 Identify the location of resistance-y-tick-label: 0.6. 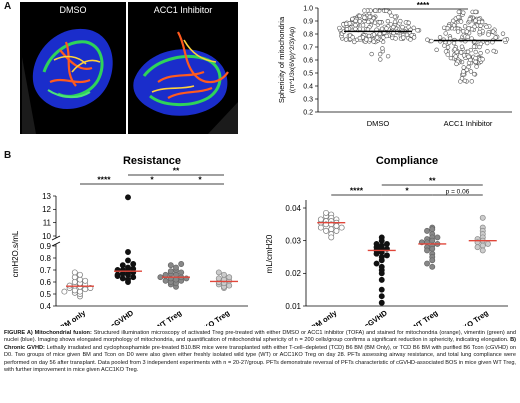
(46, 282).